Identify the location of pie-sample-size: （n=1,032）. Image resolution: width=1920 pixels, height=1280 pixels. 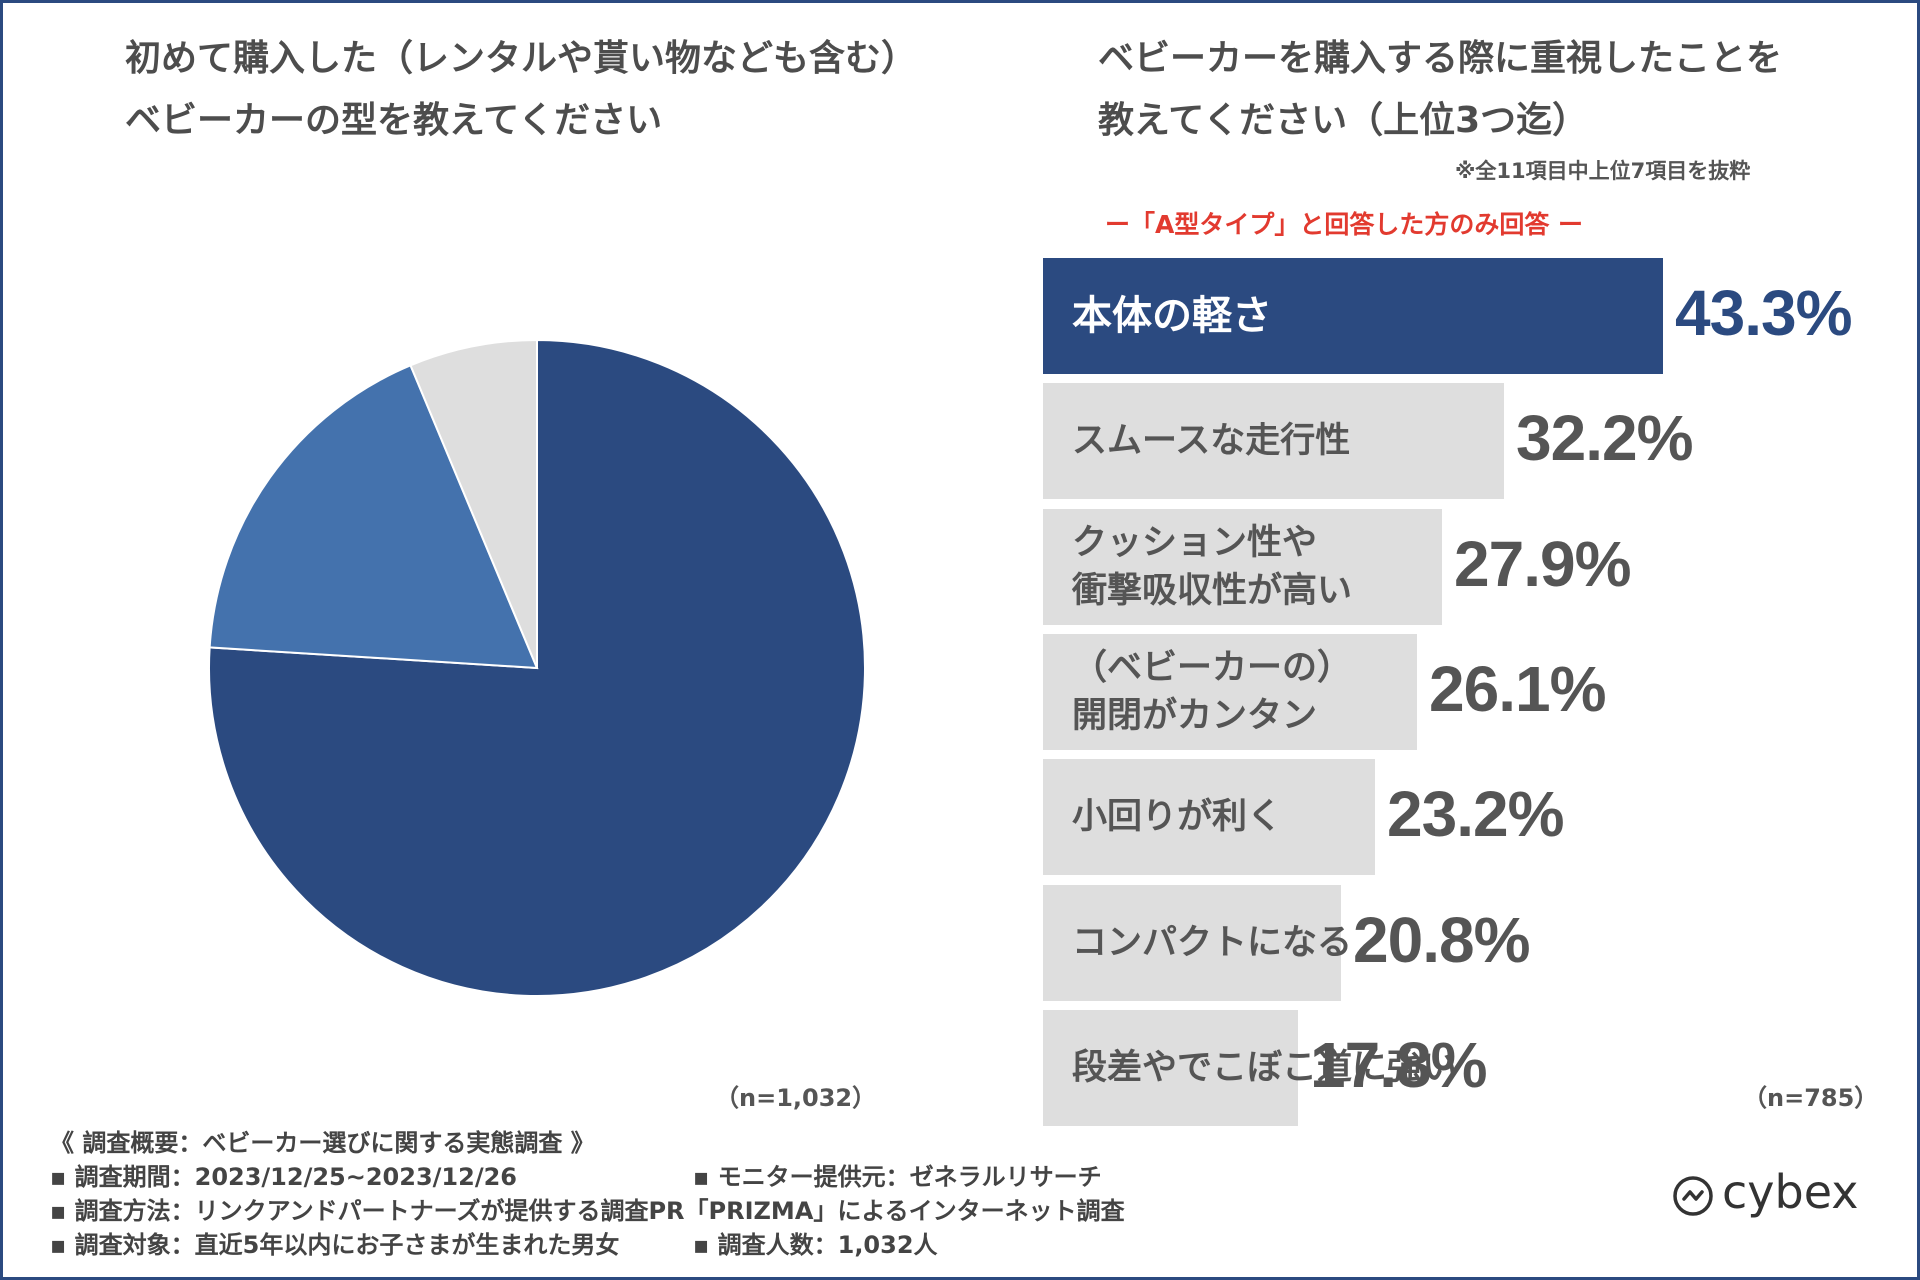
(796, 1098).